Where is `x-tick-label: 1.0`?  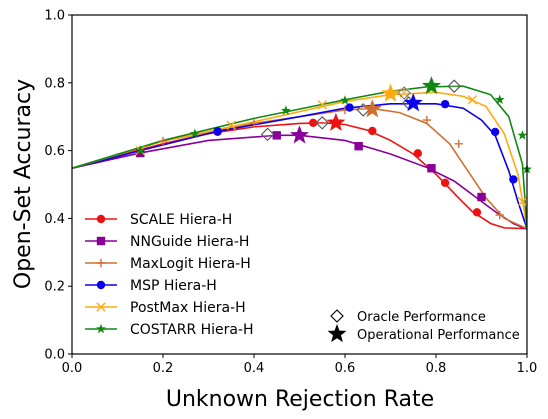 x-tick-label: 1.0 is located at coordinates (527, 368).